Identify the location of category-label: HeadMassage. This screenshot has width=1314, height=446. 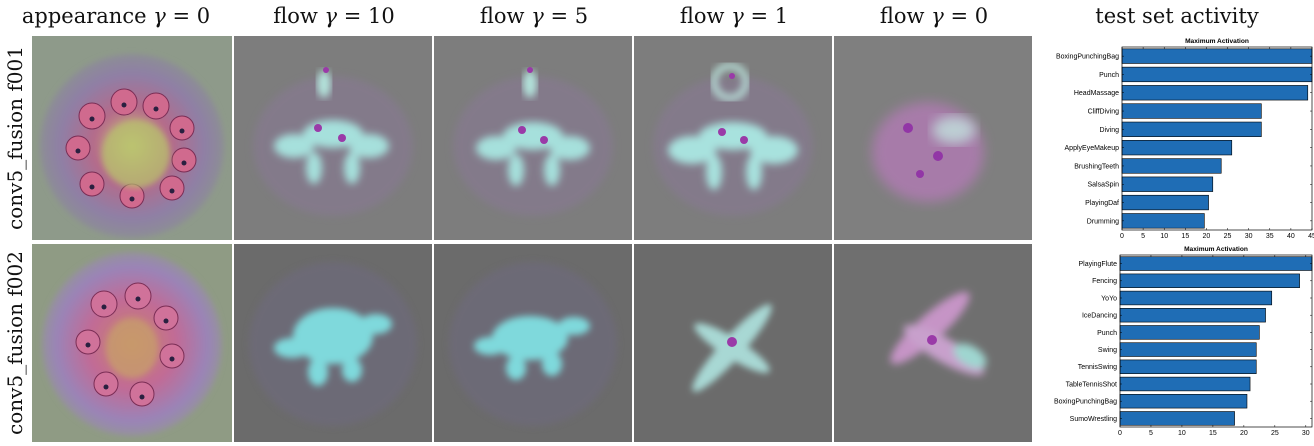
(1096, 93).